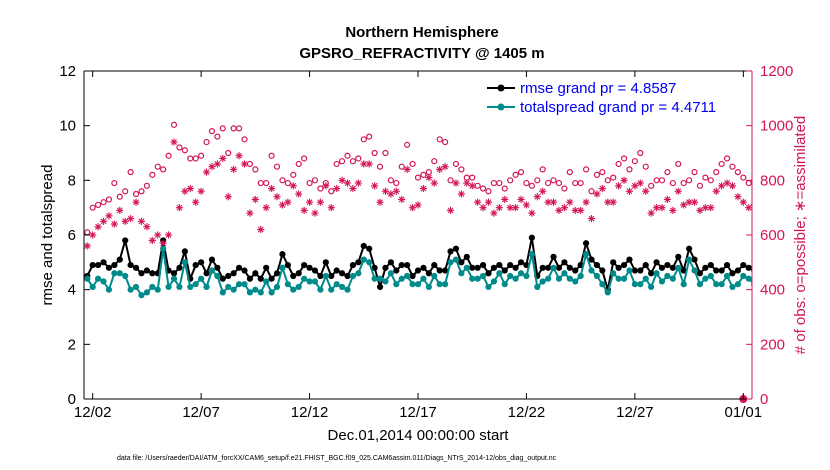  What do you see at coordinates (310, 412) in the screenshot?
I see `x-tick-label: 12/12` at bounding box center [310, 412].